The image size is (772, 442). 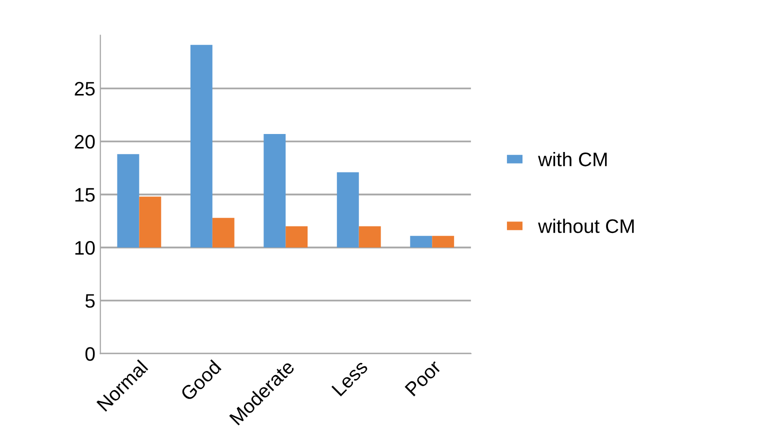 What do you see at coordinates (90, 301) in the screenshot?
I see `y-tick-label: 5` at bounding box center [90, 301].